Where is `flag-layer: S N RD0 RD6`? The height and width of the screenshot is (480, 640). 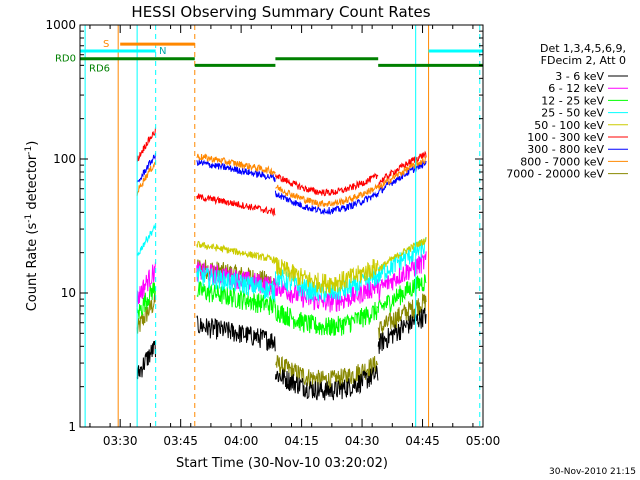 flag-layer: S N RD0 RD6 is located at coordinates (269, 57).